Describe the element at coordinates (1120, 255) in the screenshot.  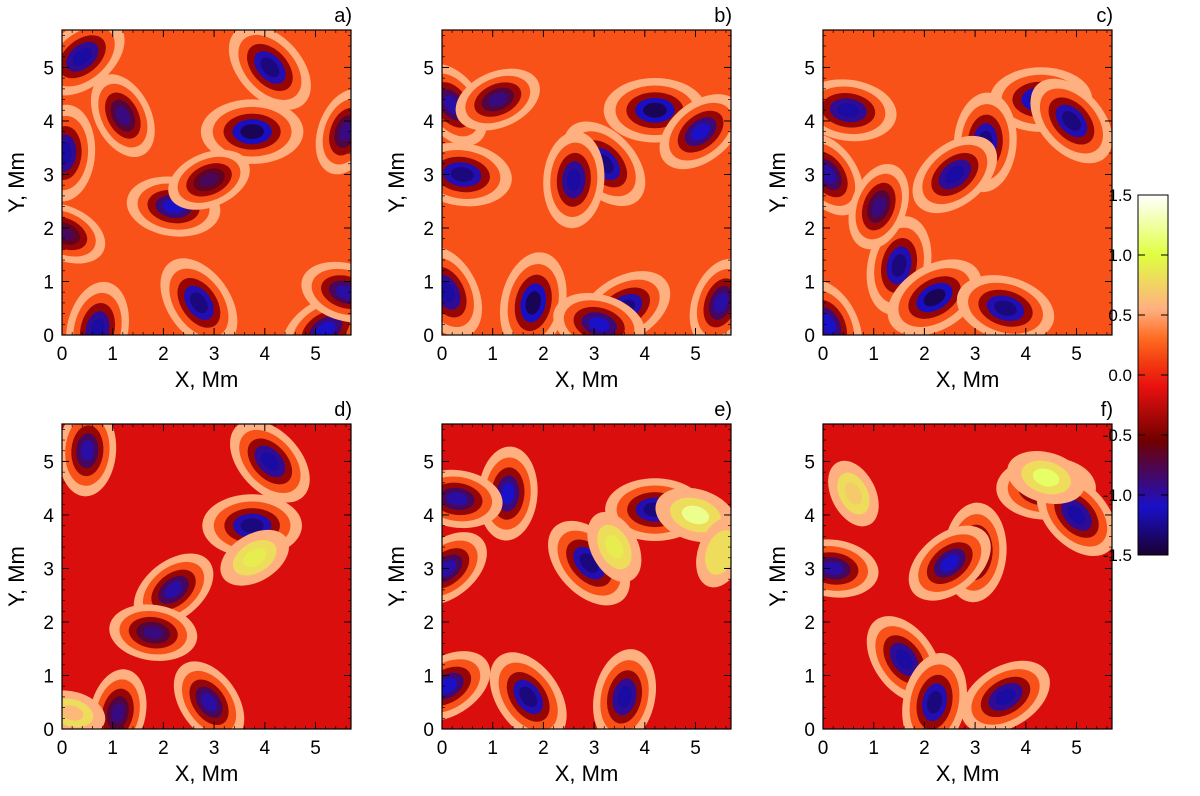
I see `colorbar-tick-label: 1.0` at that location.